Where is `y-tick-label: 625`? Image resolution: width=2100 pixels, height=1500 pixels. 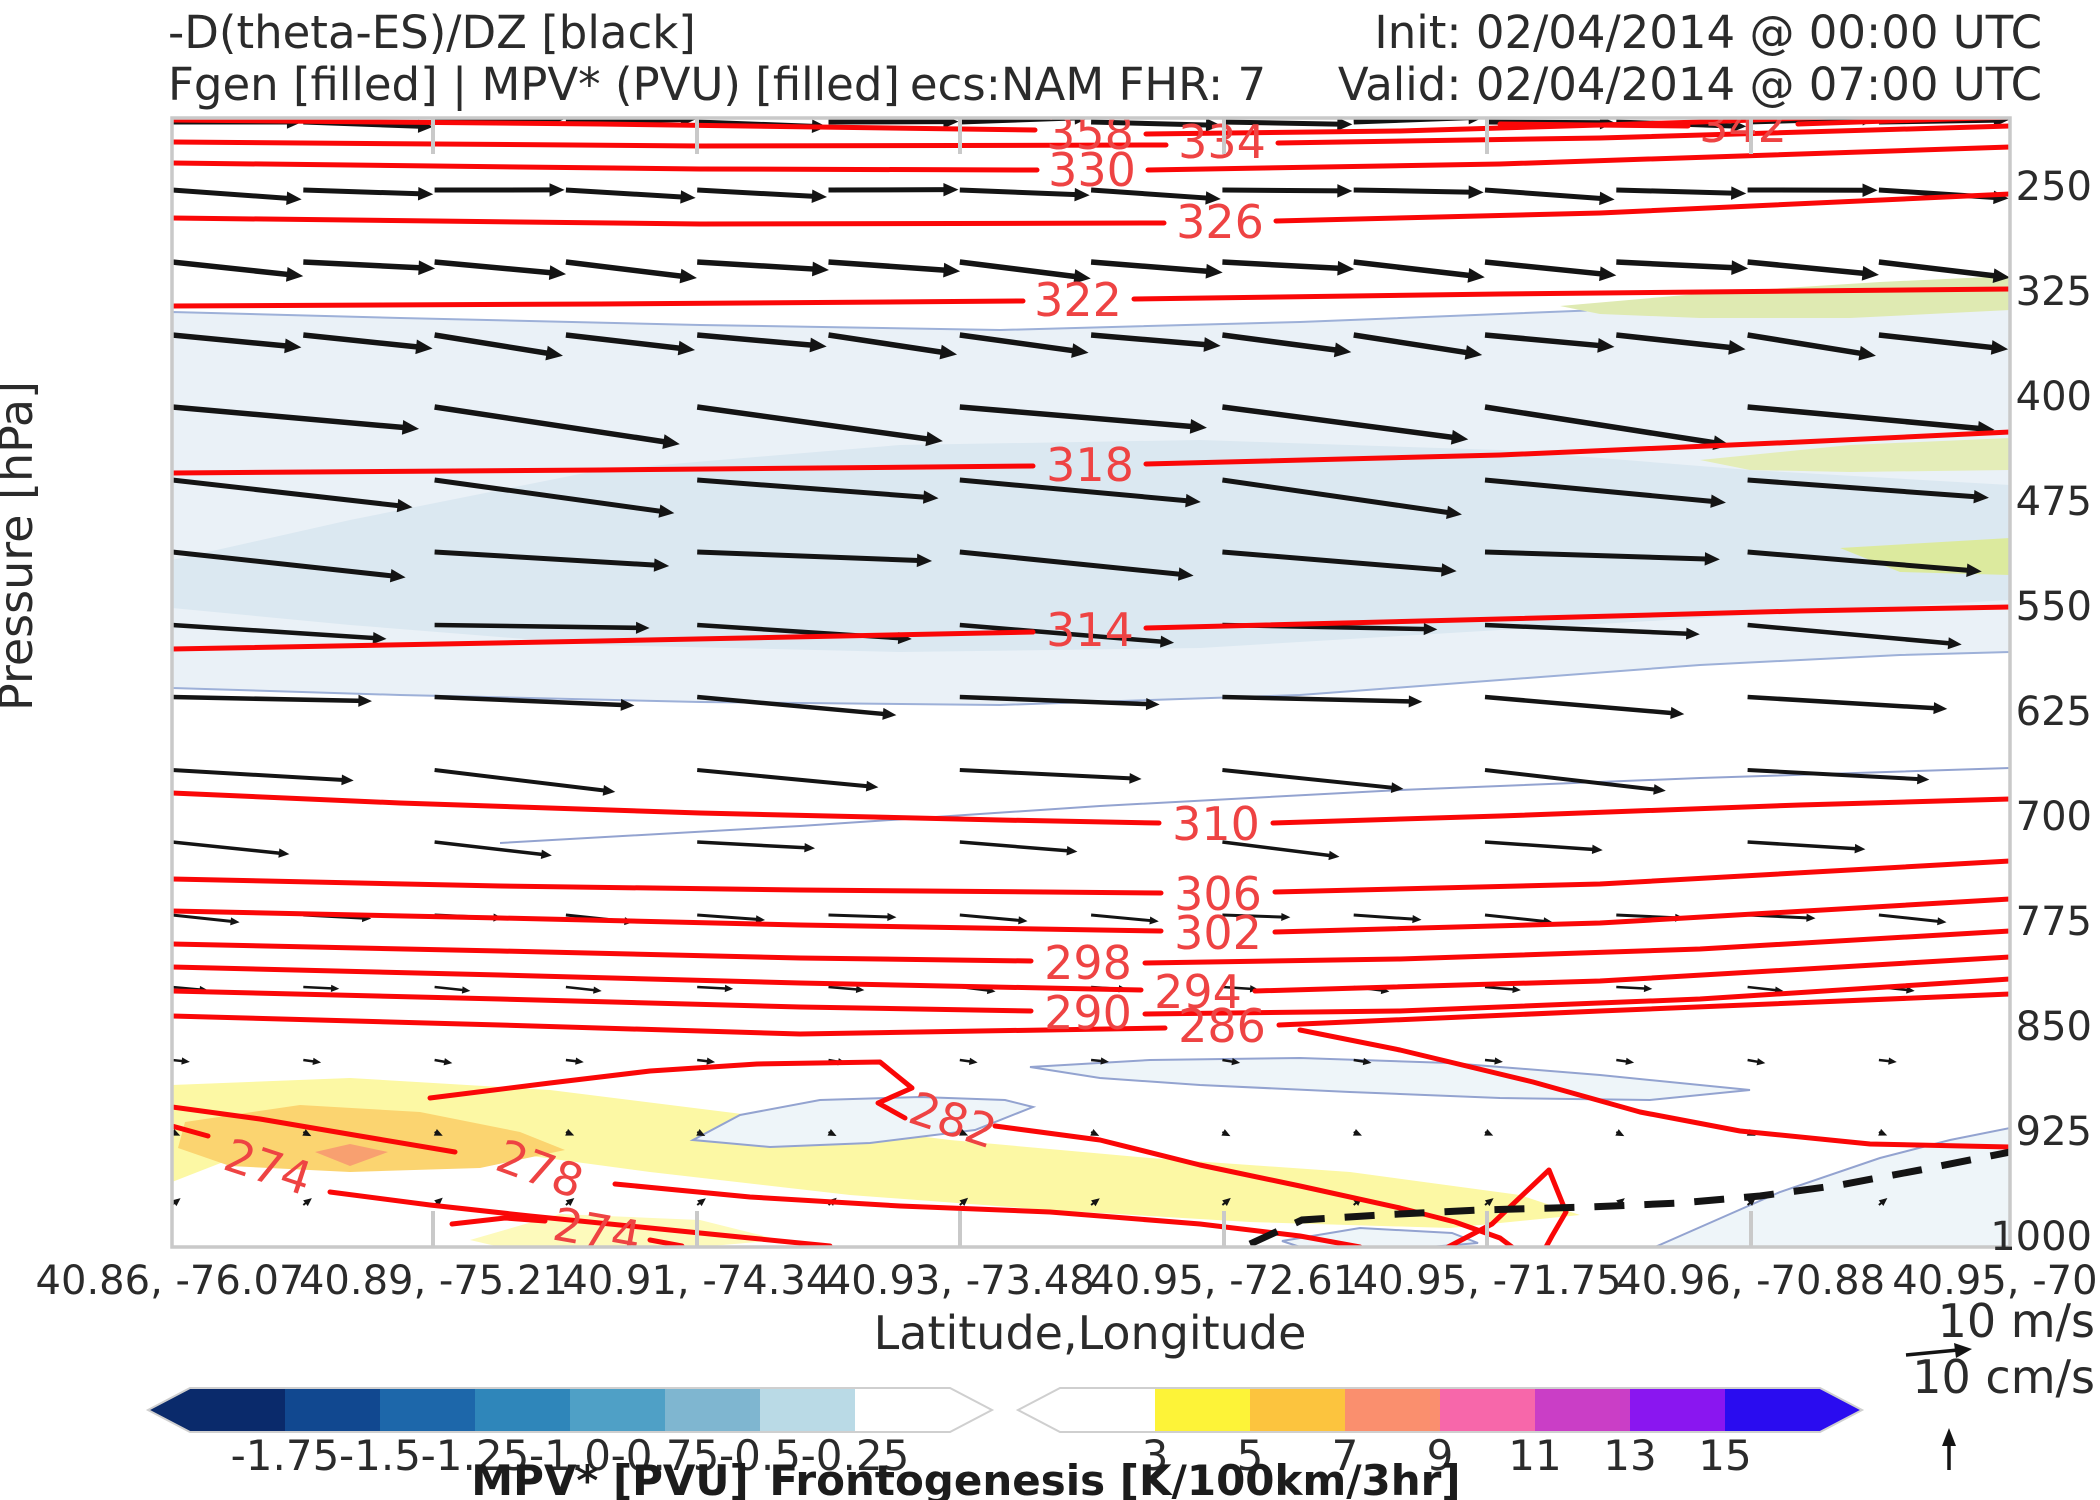
y-tick-label: 625 is located at coordinates (2053, 712).